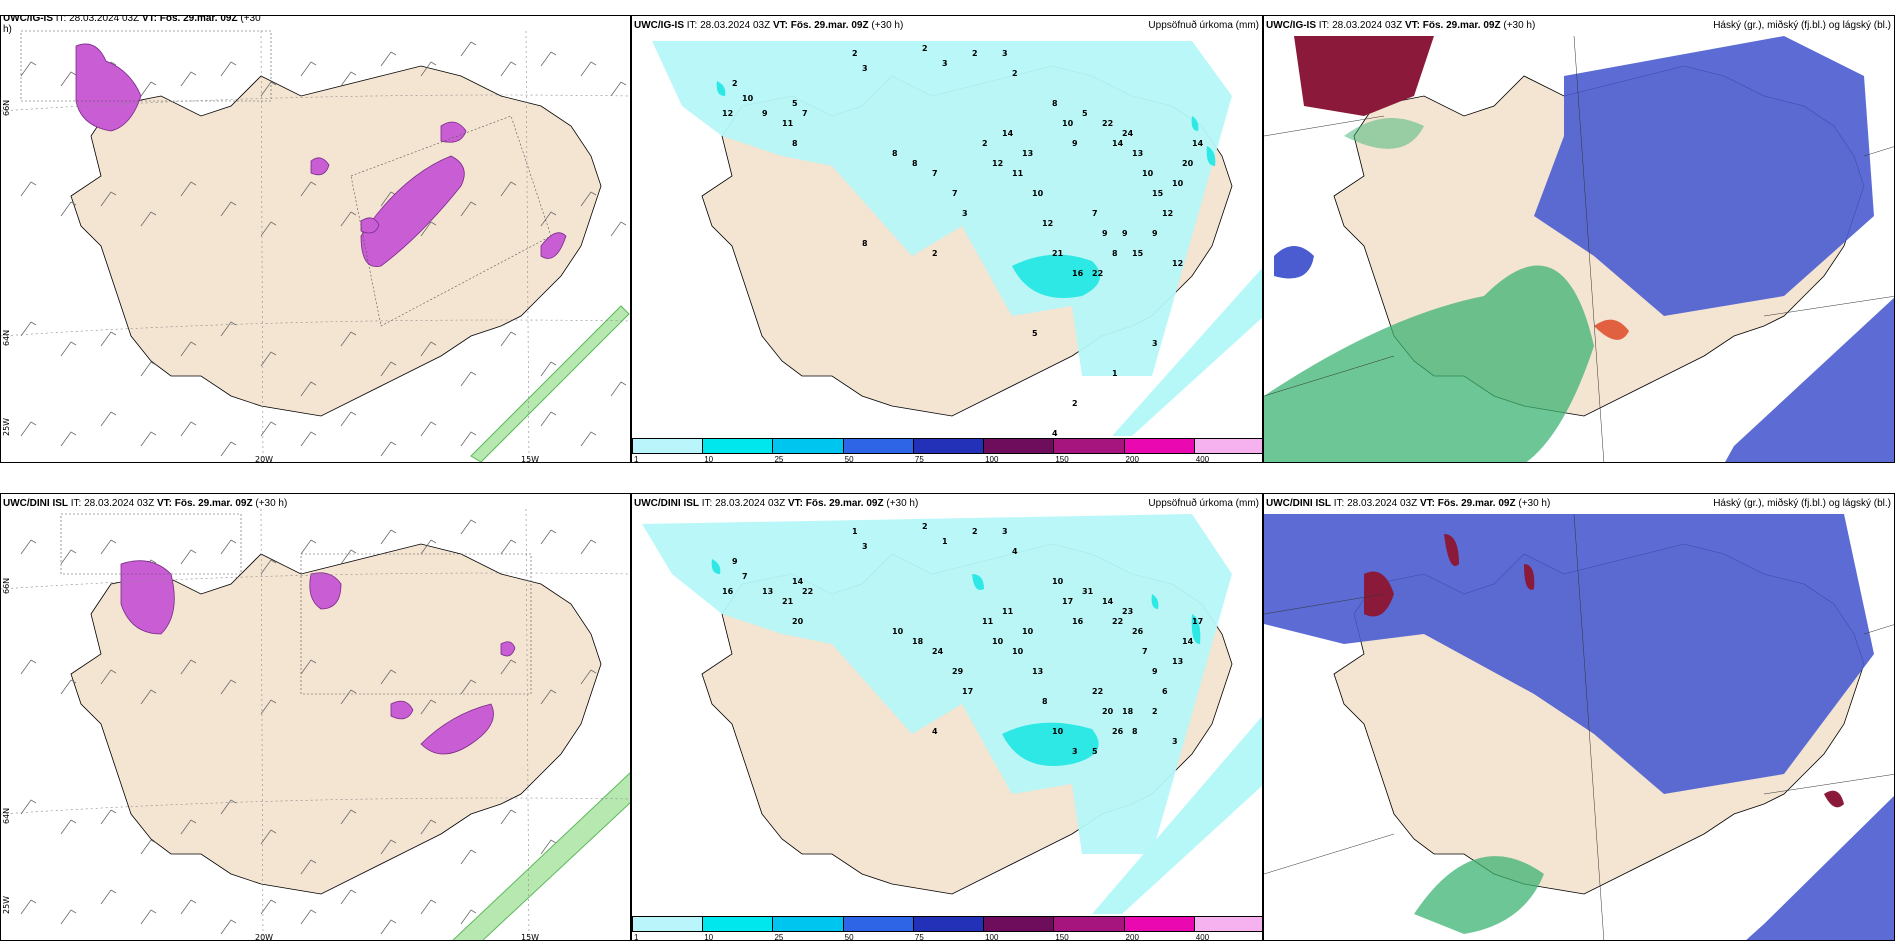 This screenshot has width=1900, height=950. Describe the element at coordinates (1128, 711) in the screenshot. I see `precip-value: 18` at that location.